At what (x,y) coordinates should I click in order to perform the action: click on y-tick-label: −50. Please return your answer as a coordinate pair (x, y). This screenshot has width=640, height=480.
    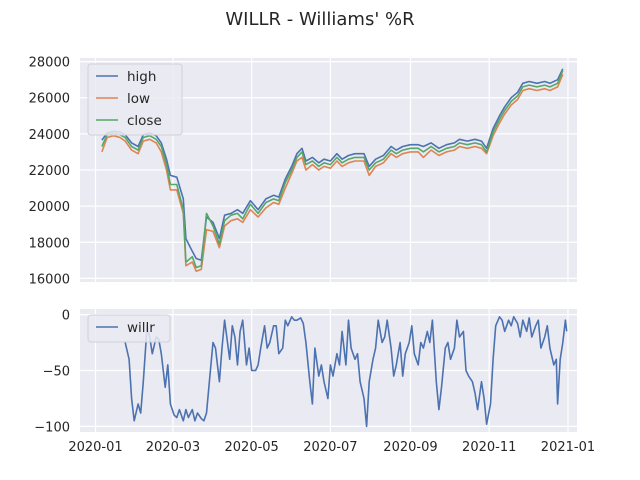
    Looking at the image, I should click on (56, 372).